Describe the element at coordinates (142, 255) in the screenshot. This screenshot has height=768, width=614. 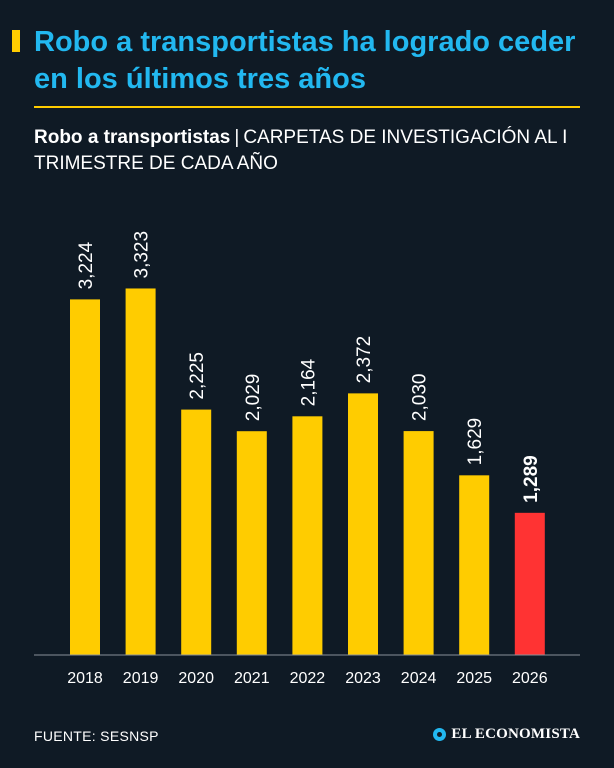
I see `value-label-2019: 3,323` at that location.